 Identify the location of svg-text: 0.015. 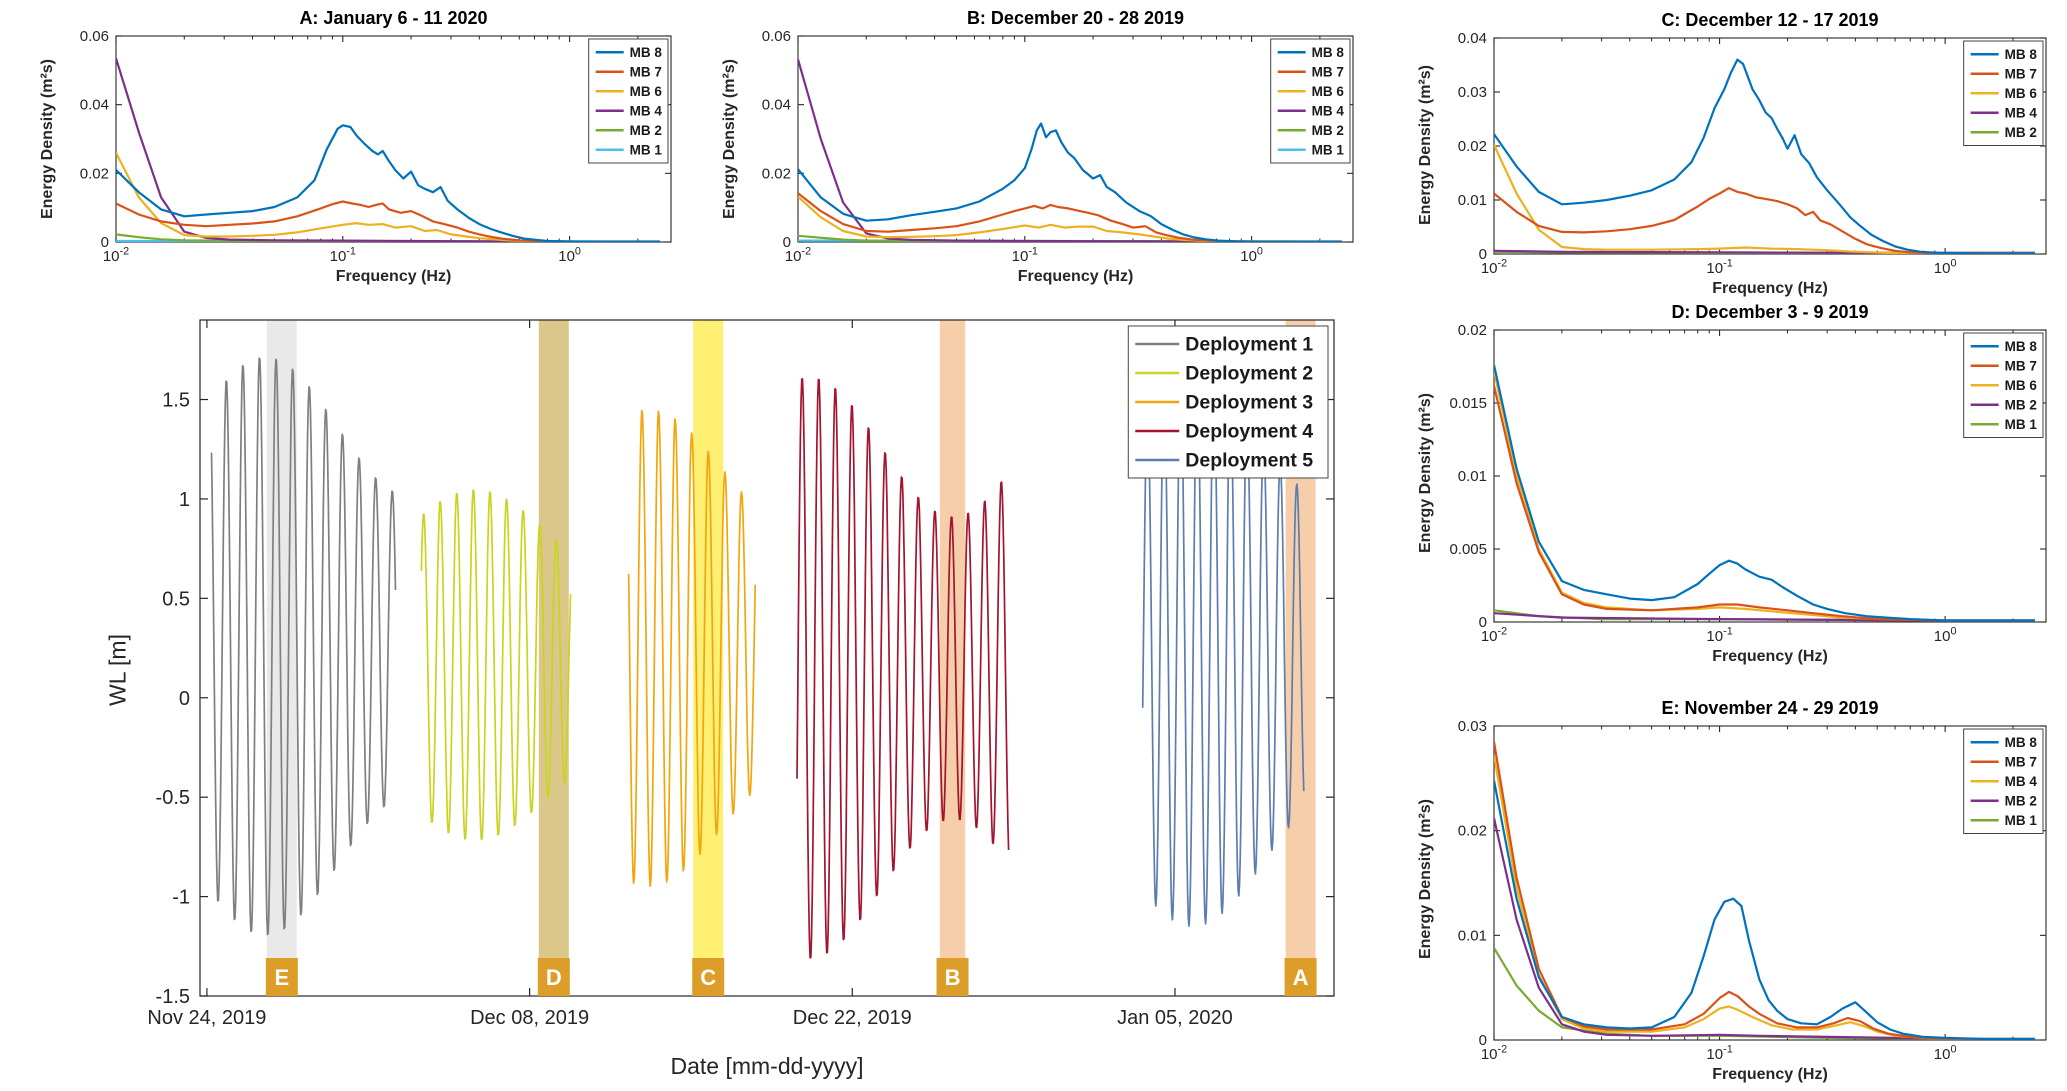
(1468, 403).